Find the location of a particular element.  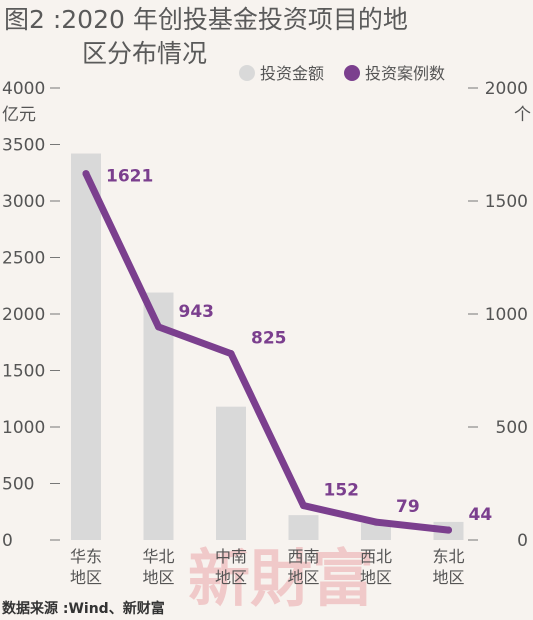

right-tick-label: 1000 is located at coordinates (506, 315).